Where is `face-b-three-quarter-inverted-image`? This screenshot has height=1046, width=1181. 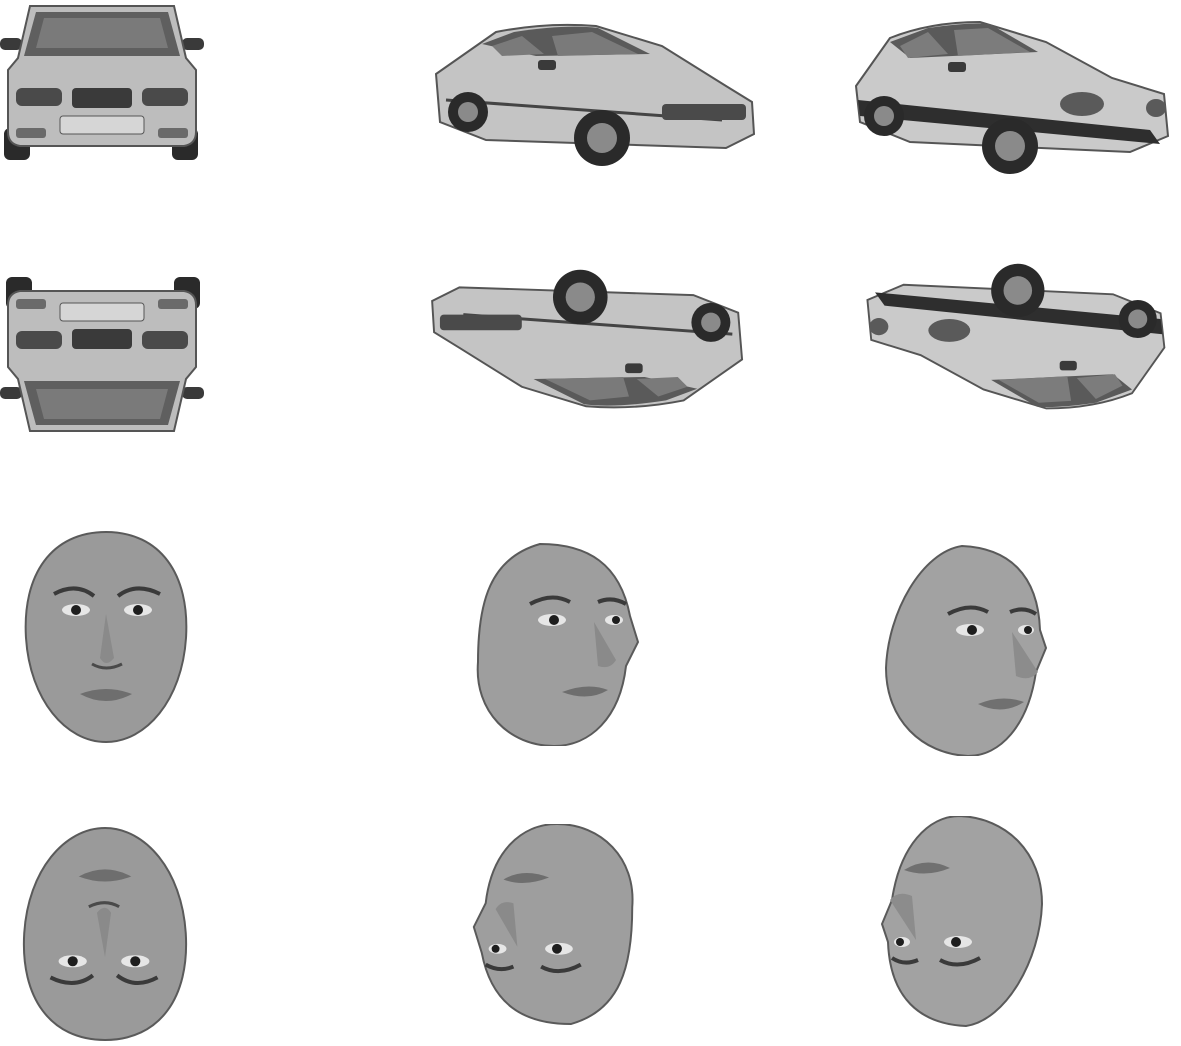
face-b-three-quarter-inverted-image is located at coordinates (963, 922).